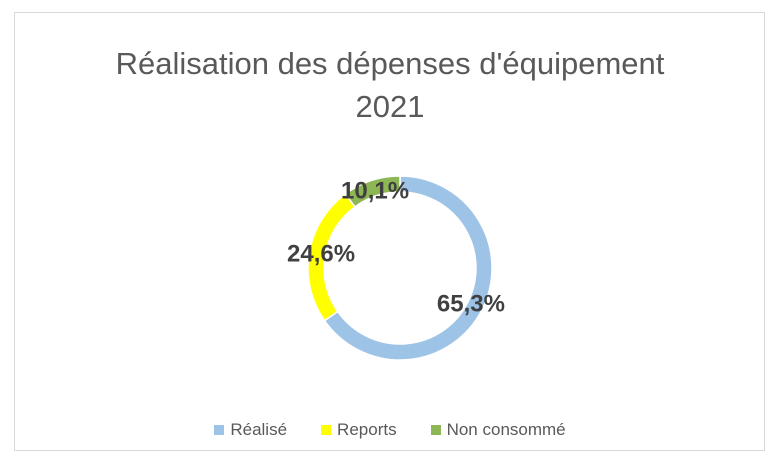 The height and width of the screenshot is (464, 780). What do you see at coordinates (367, 429) in the screenshot?
I see `legend-label: Reports` at bounding box center [367, 429].